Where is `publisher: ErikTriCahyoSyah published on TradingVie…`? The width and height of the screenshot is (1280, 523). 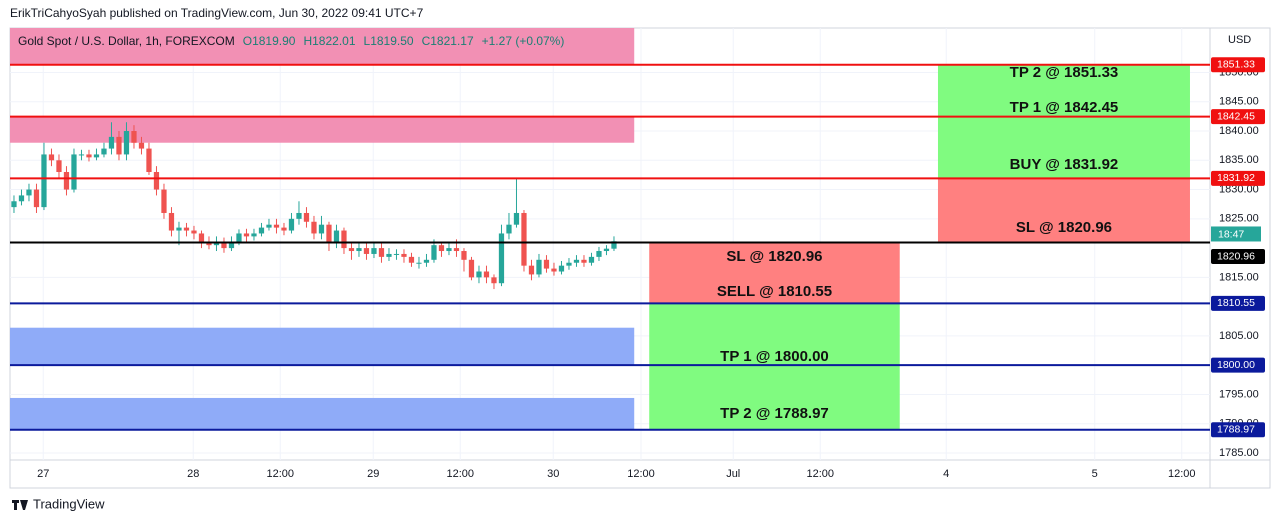 publisher: ErikTriCahyoSyah published on TradingVie… is located at coordinates (217, 13).